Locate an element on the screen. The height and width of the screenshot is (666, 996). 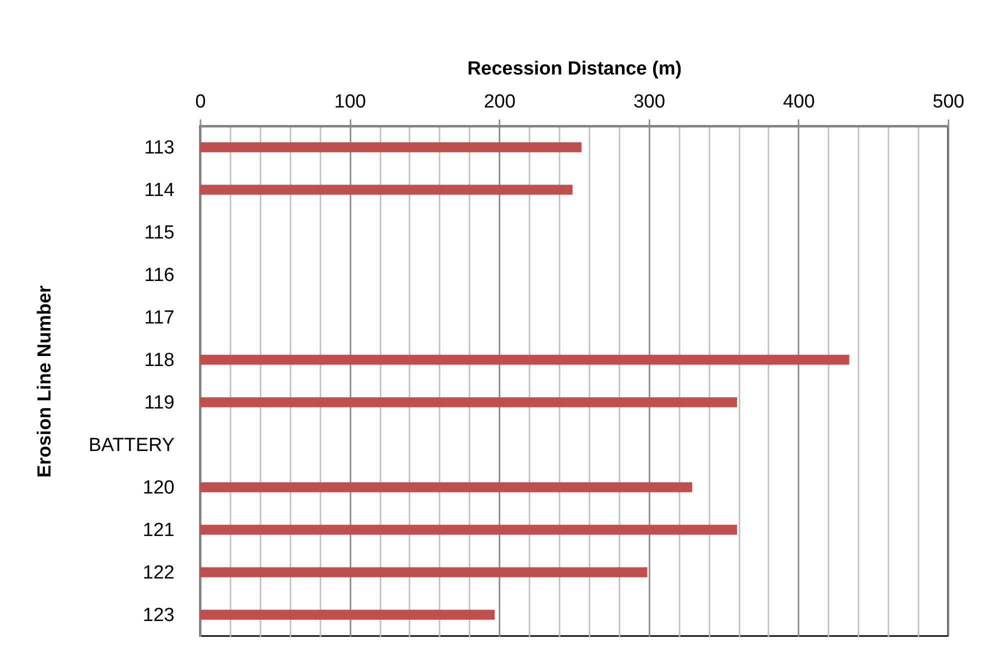
x-tick-label: 100 is located at coordinates (350, 102).